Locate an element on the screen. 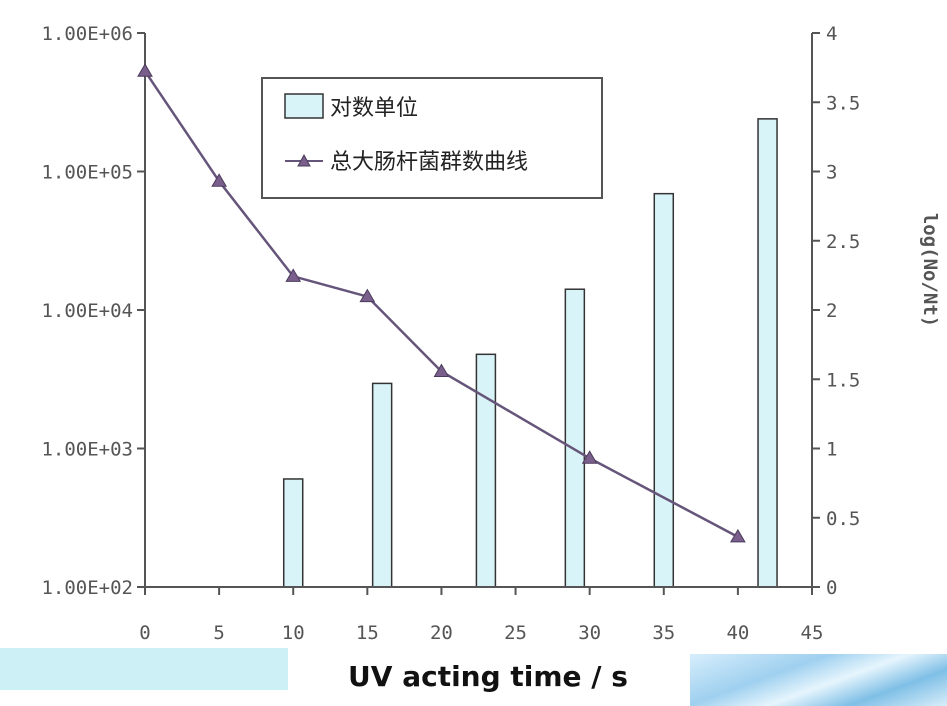 This screenshot has width=947, height=706. right-axis-label: log(No/Nt) is located at coordinates (930, 270).